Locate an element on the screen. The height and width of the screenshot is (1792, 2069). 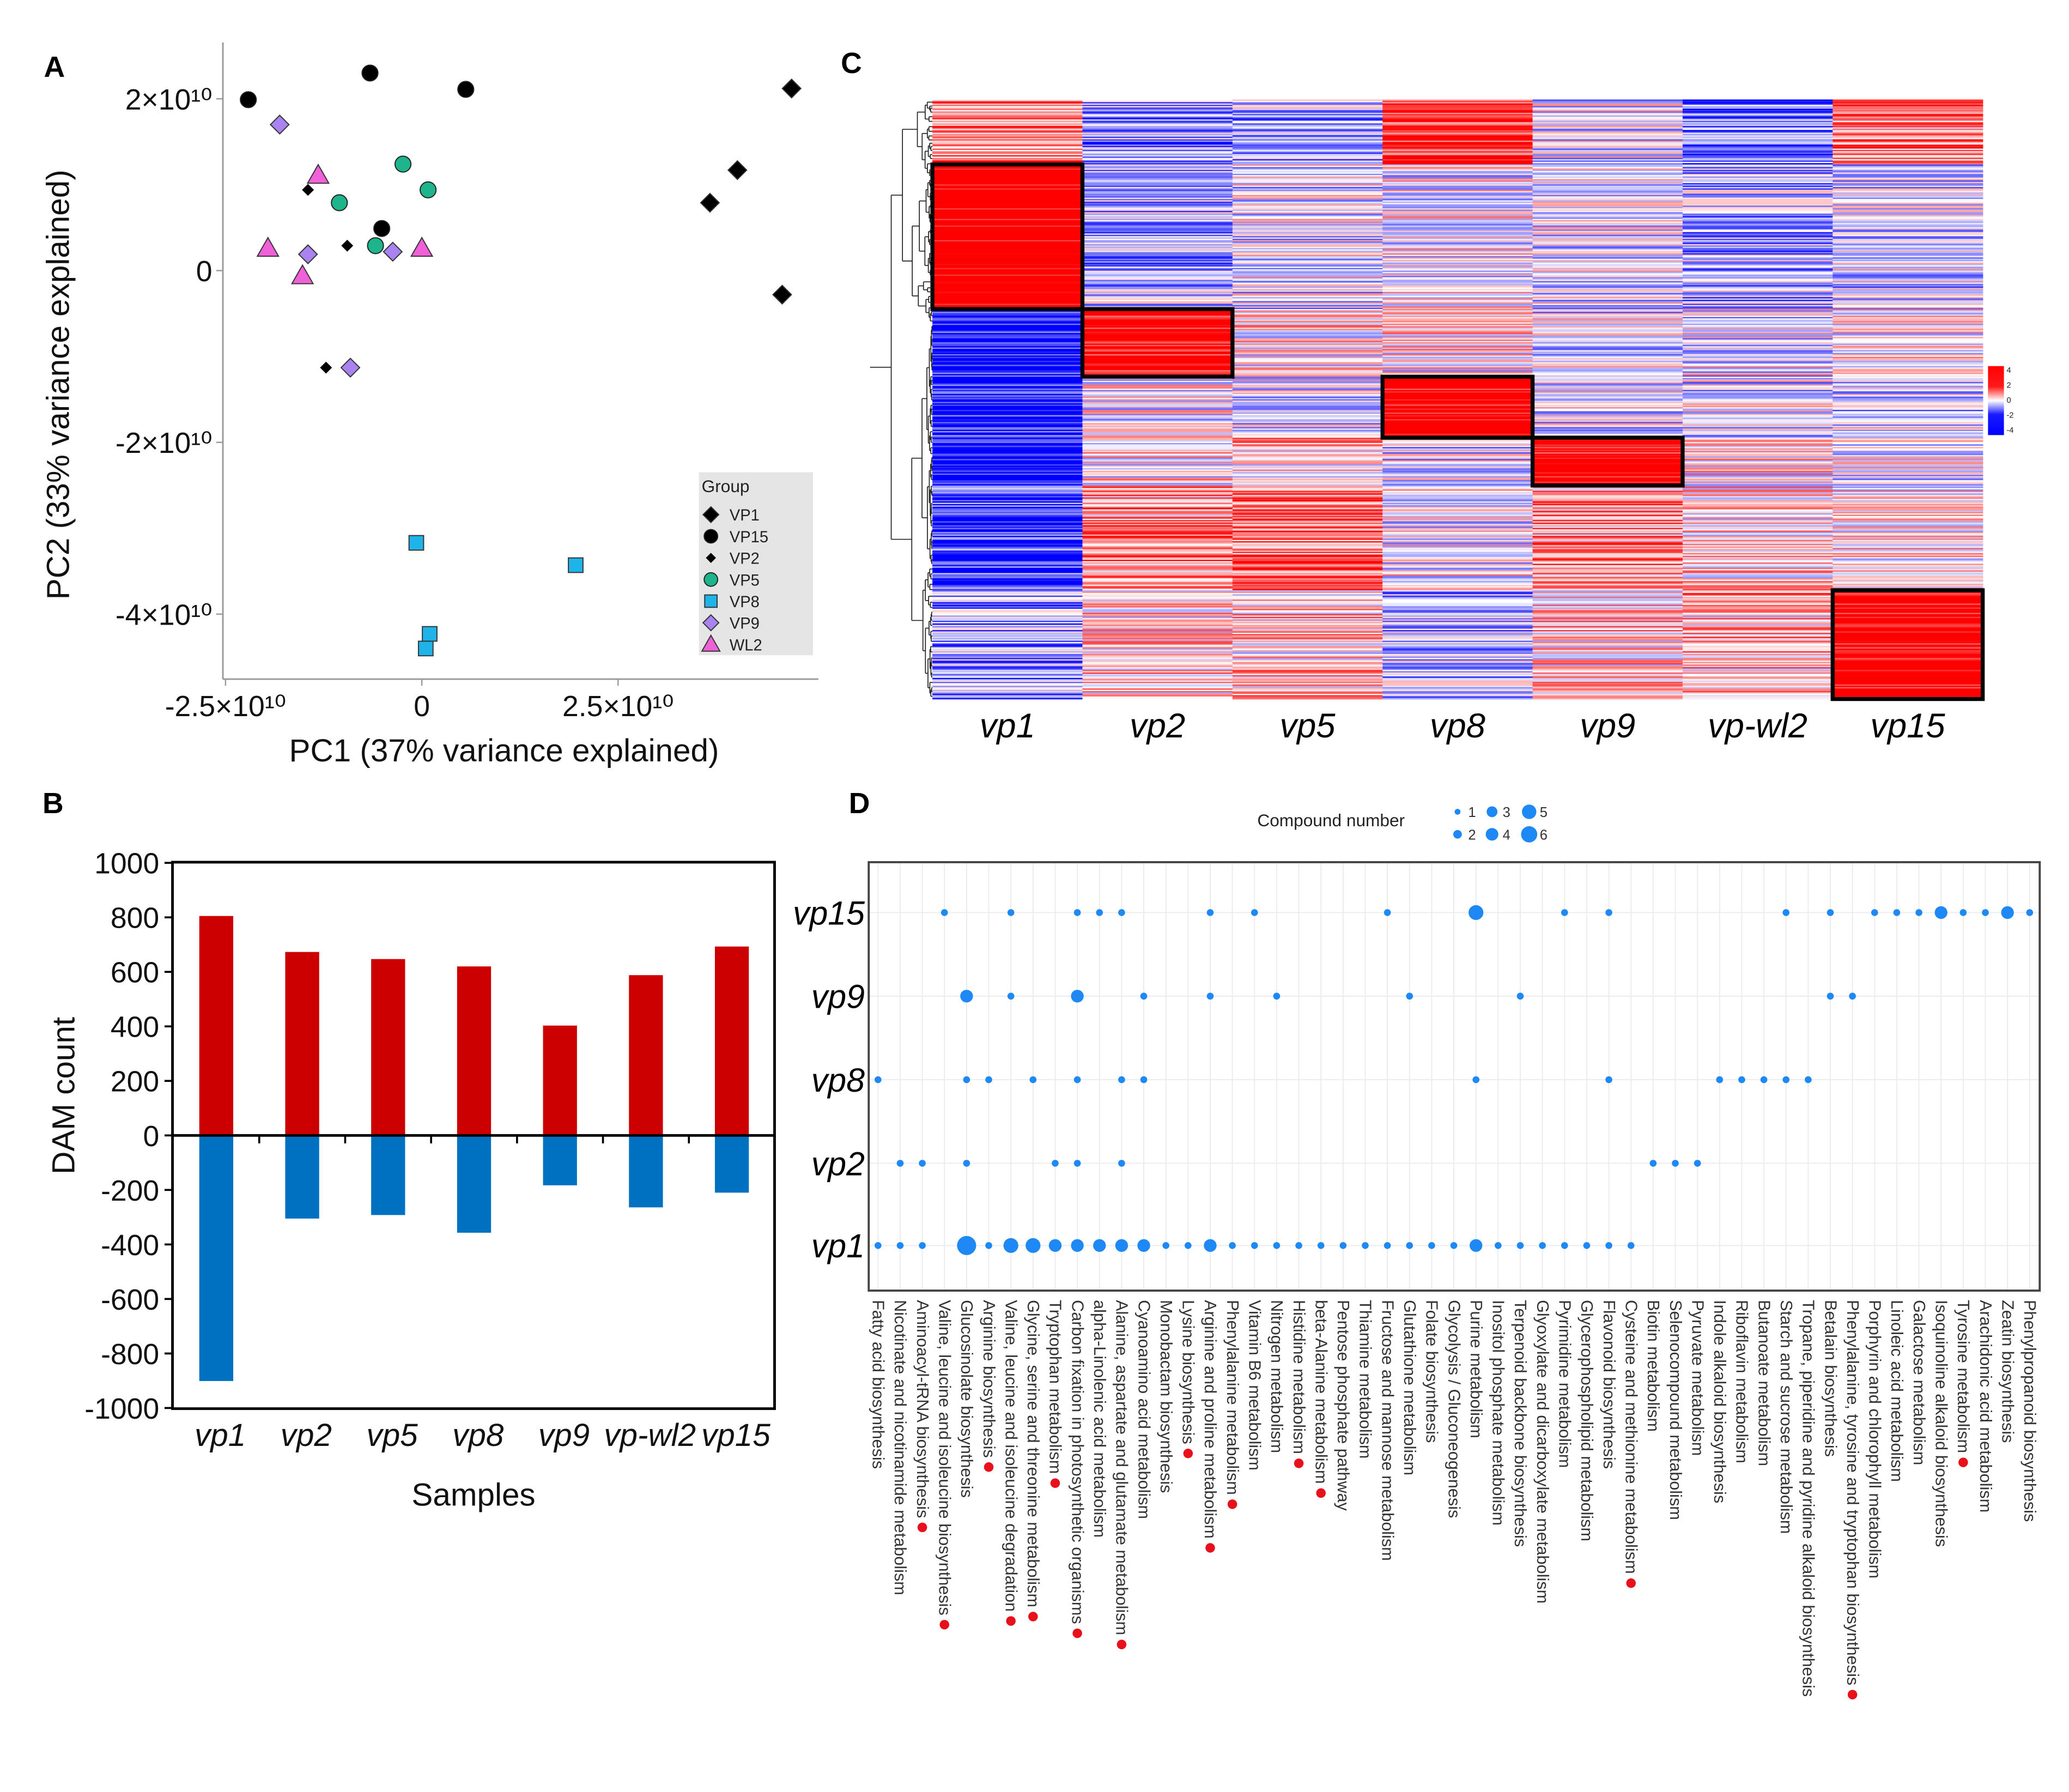
bar-category-label: vp1 is located at coordinates (220, 1435).